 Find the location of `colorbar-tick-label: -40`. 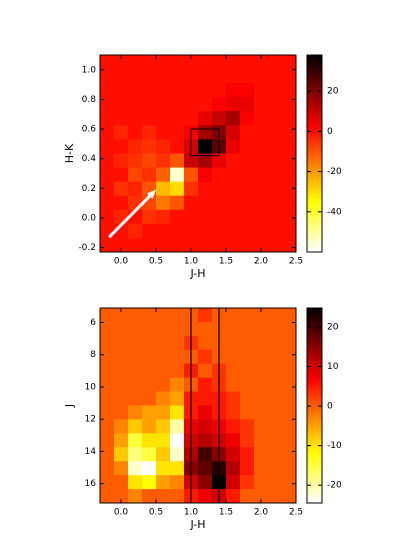

colorbar-tick-label: -40 is located at coordinates (334, 212).